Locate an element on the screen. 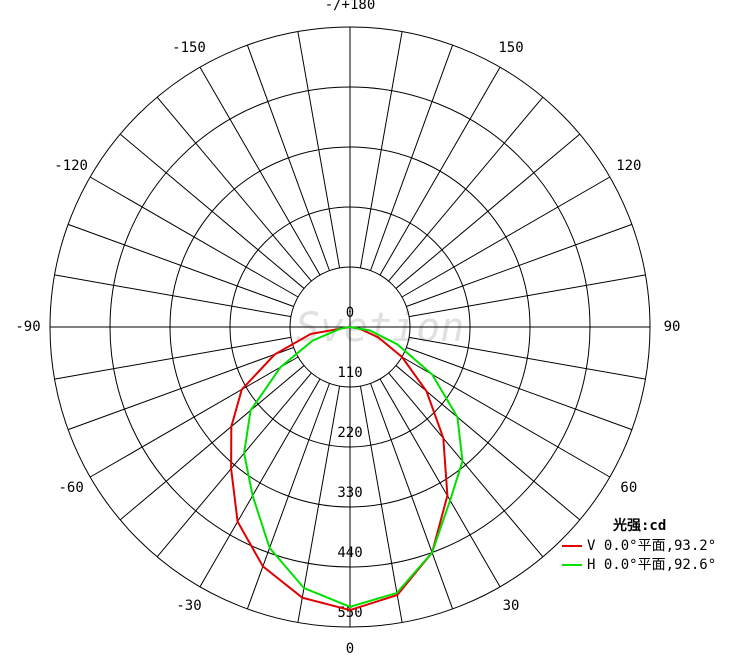  angle-tick-label: -30 is located at coordinates (188, 606).